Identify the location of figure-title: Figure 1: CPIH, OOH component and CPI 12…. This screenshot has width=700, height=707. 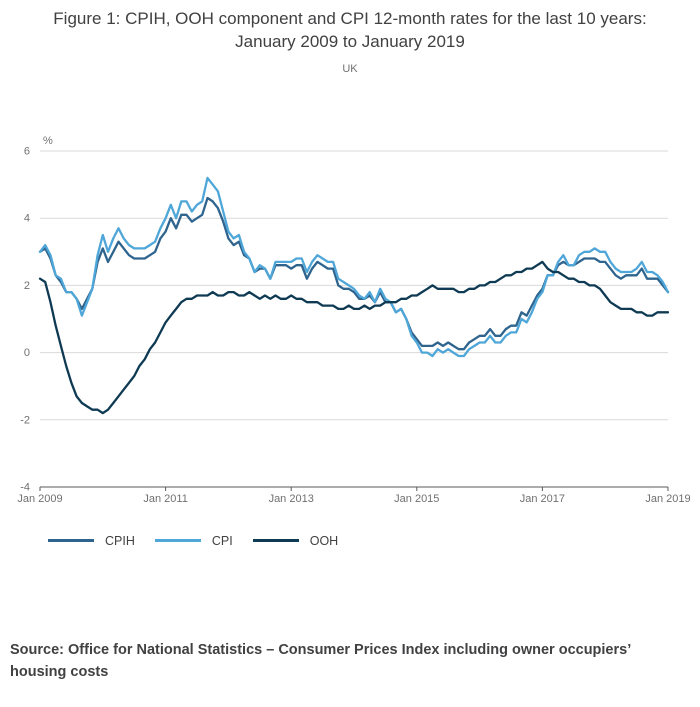
(350, 30).